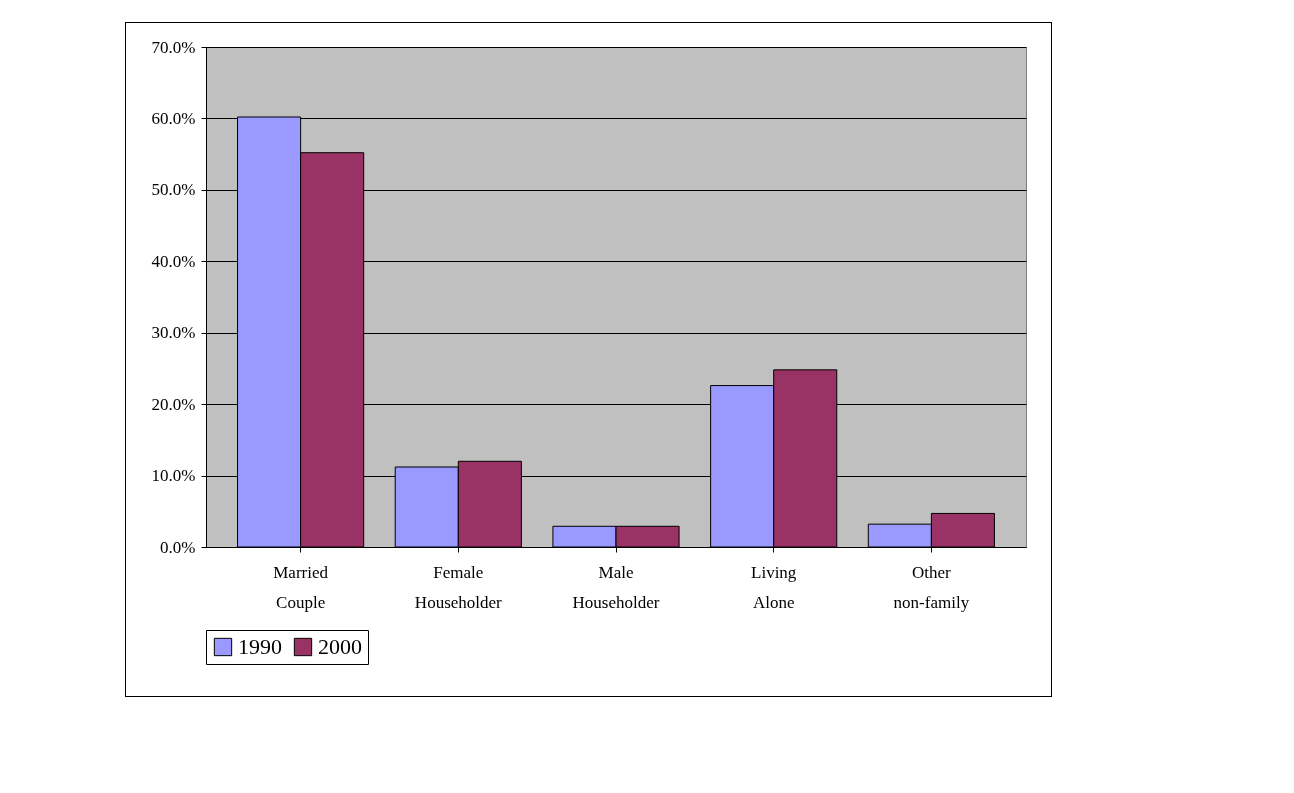 Image resolution: width=1294 pixels, height=793 pixels. Describe the element at coordinates (931, 587) in the screenshot. I see `x-tick-label: Other non-family` at that location.